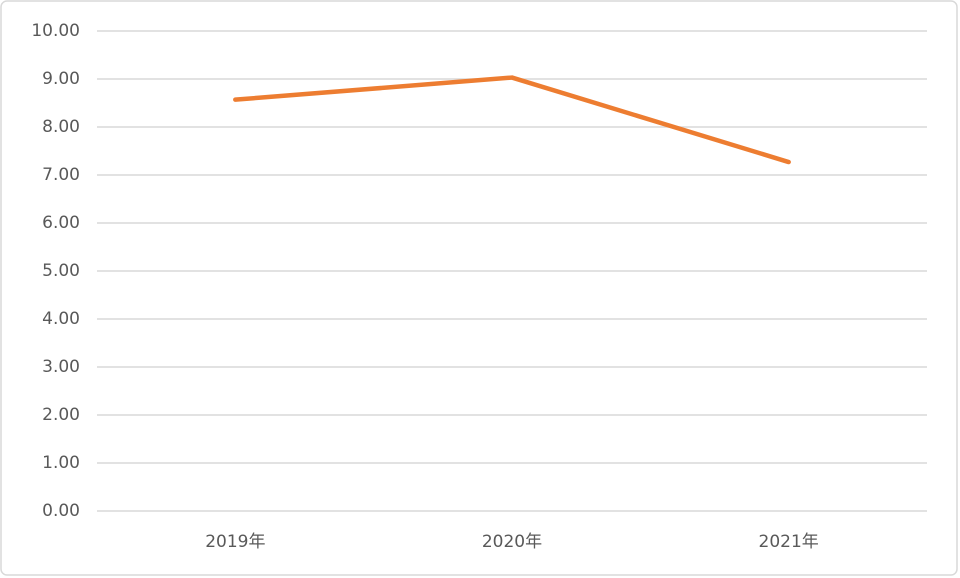 The image size is (960, 578). I want to click on y-tick-label: 3.00, so click(61, 367).